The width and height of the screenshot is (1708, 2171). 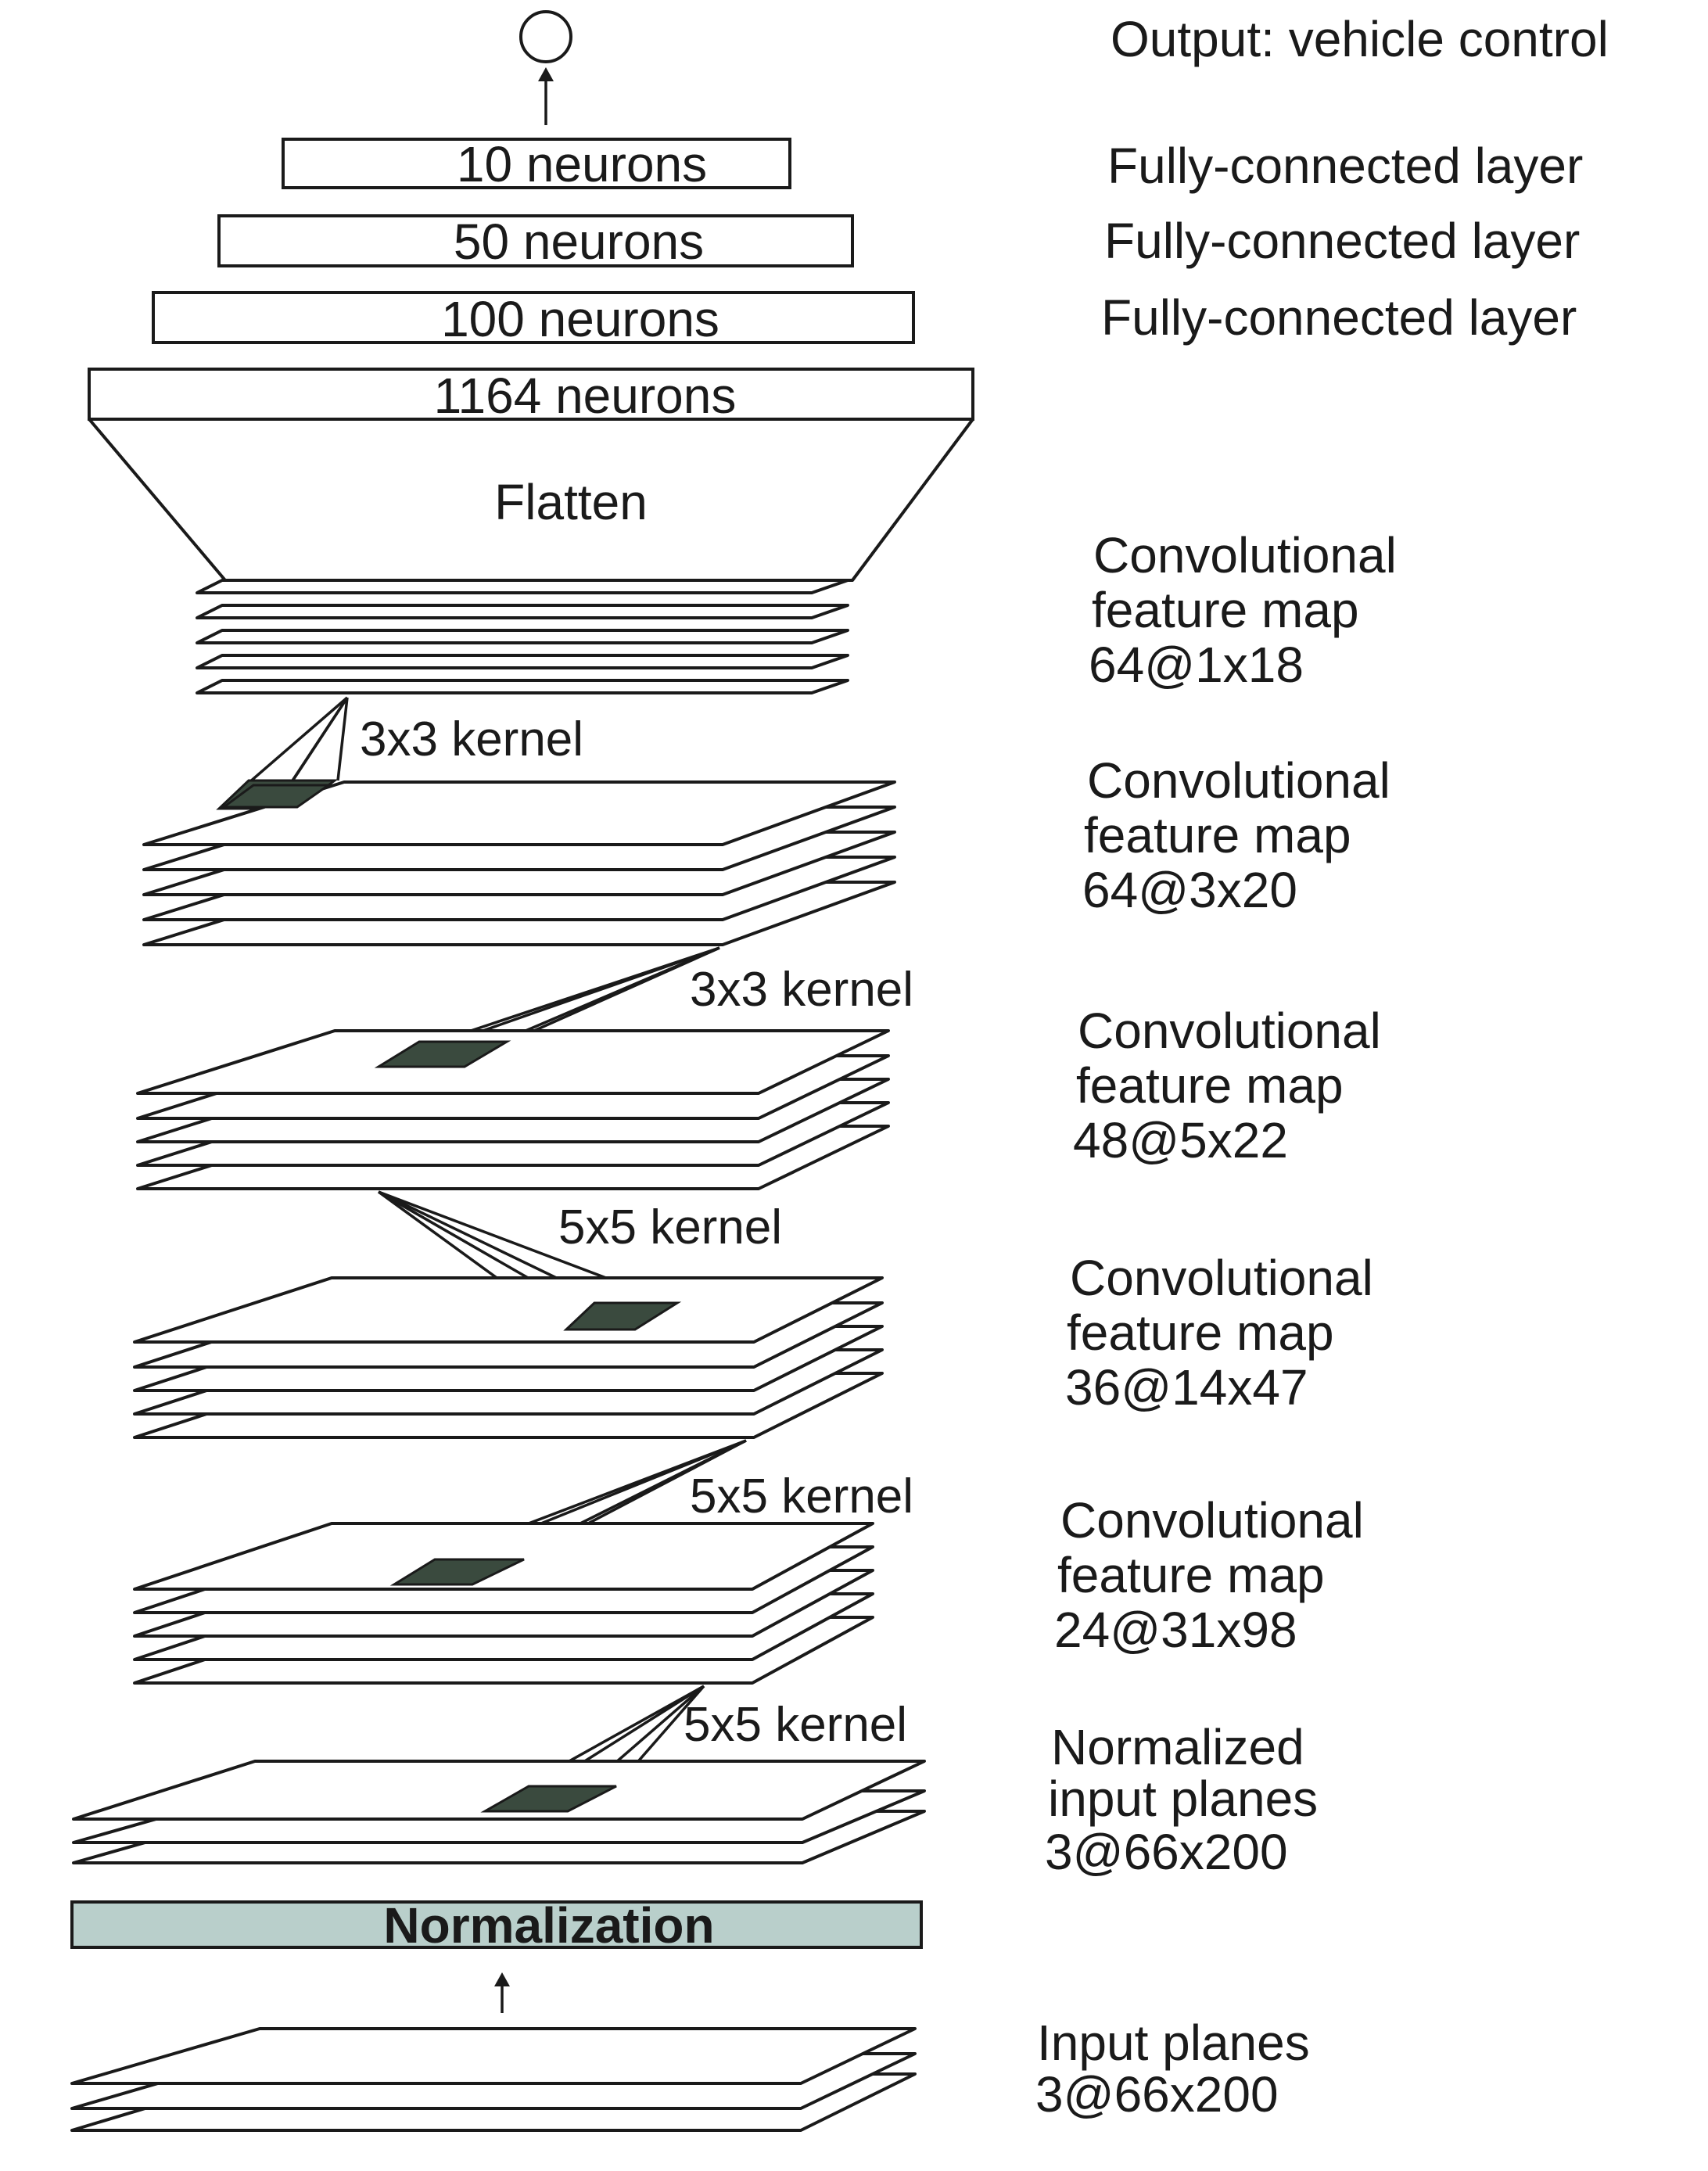 I want to click on feature-map-64x3x20, so click(x=519, y=863).